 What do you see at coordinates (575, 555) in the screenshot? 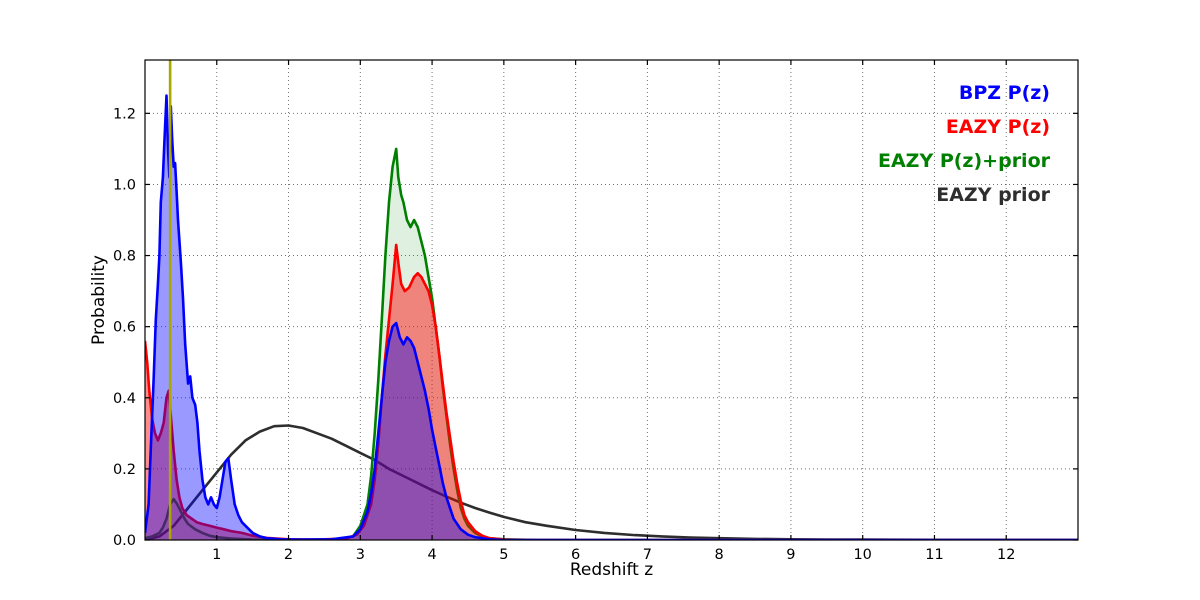
I see `xtick-label-6: 6` at bounding box center [575, 555].